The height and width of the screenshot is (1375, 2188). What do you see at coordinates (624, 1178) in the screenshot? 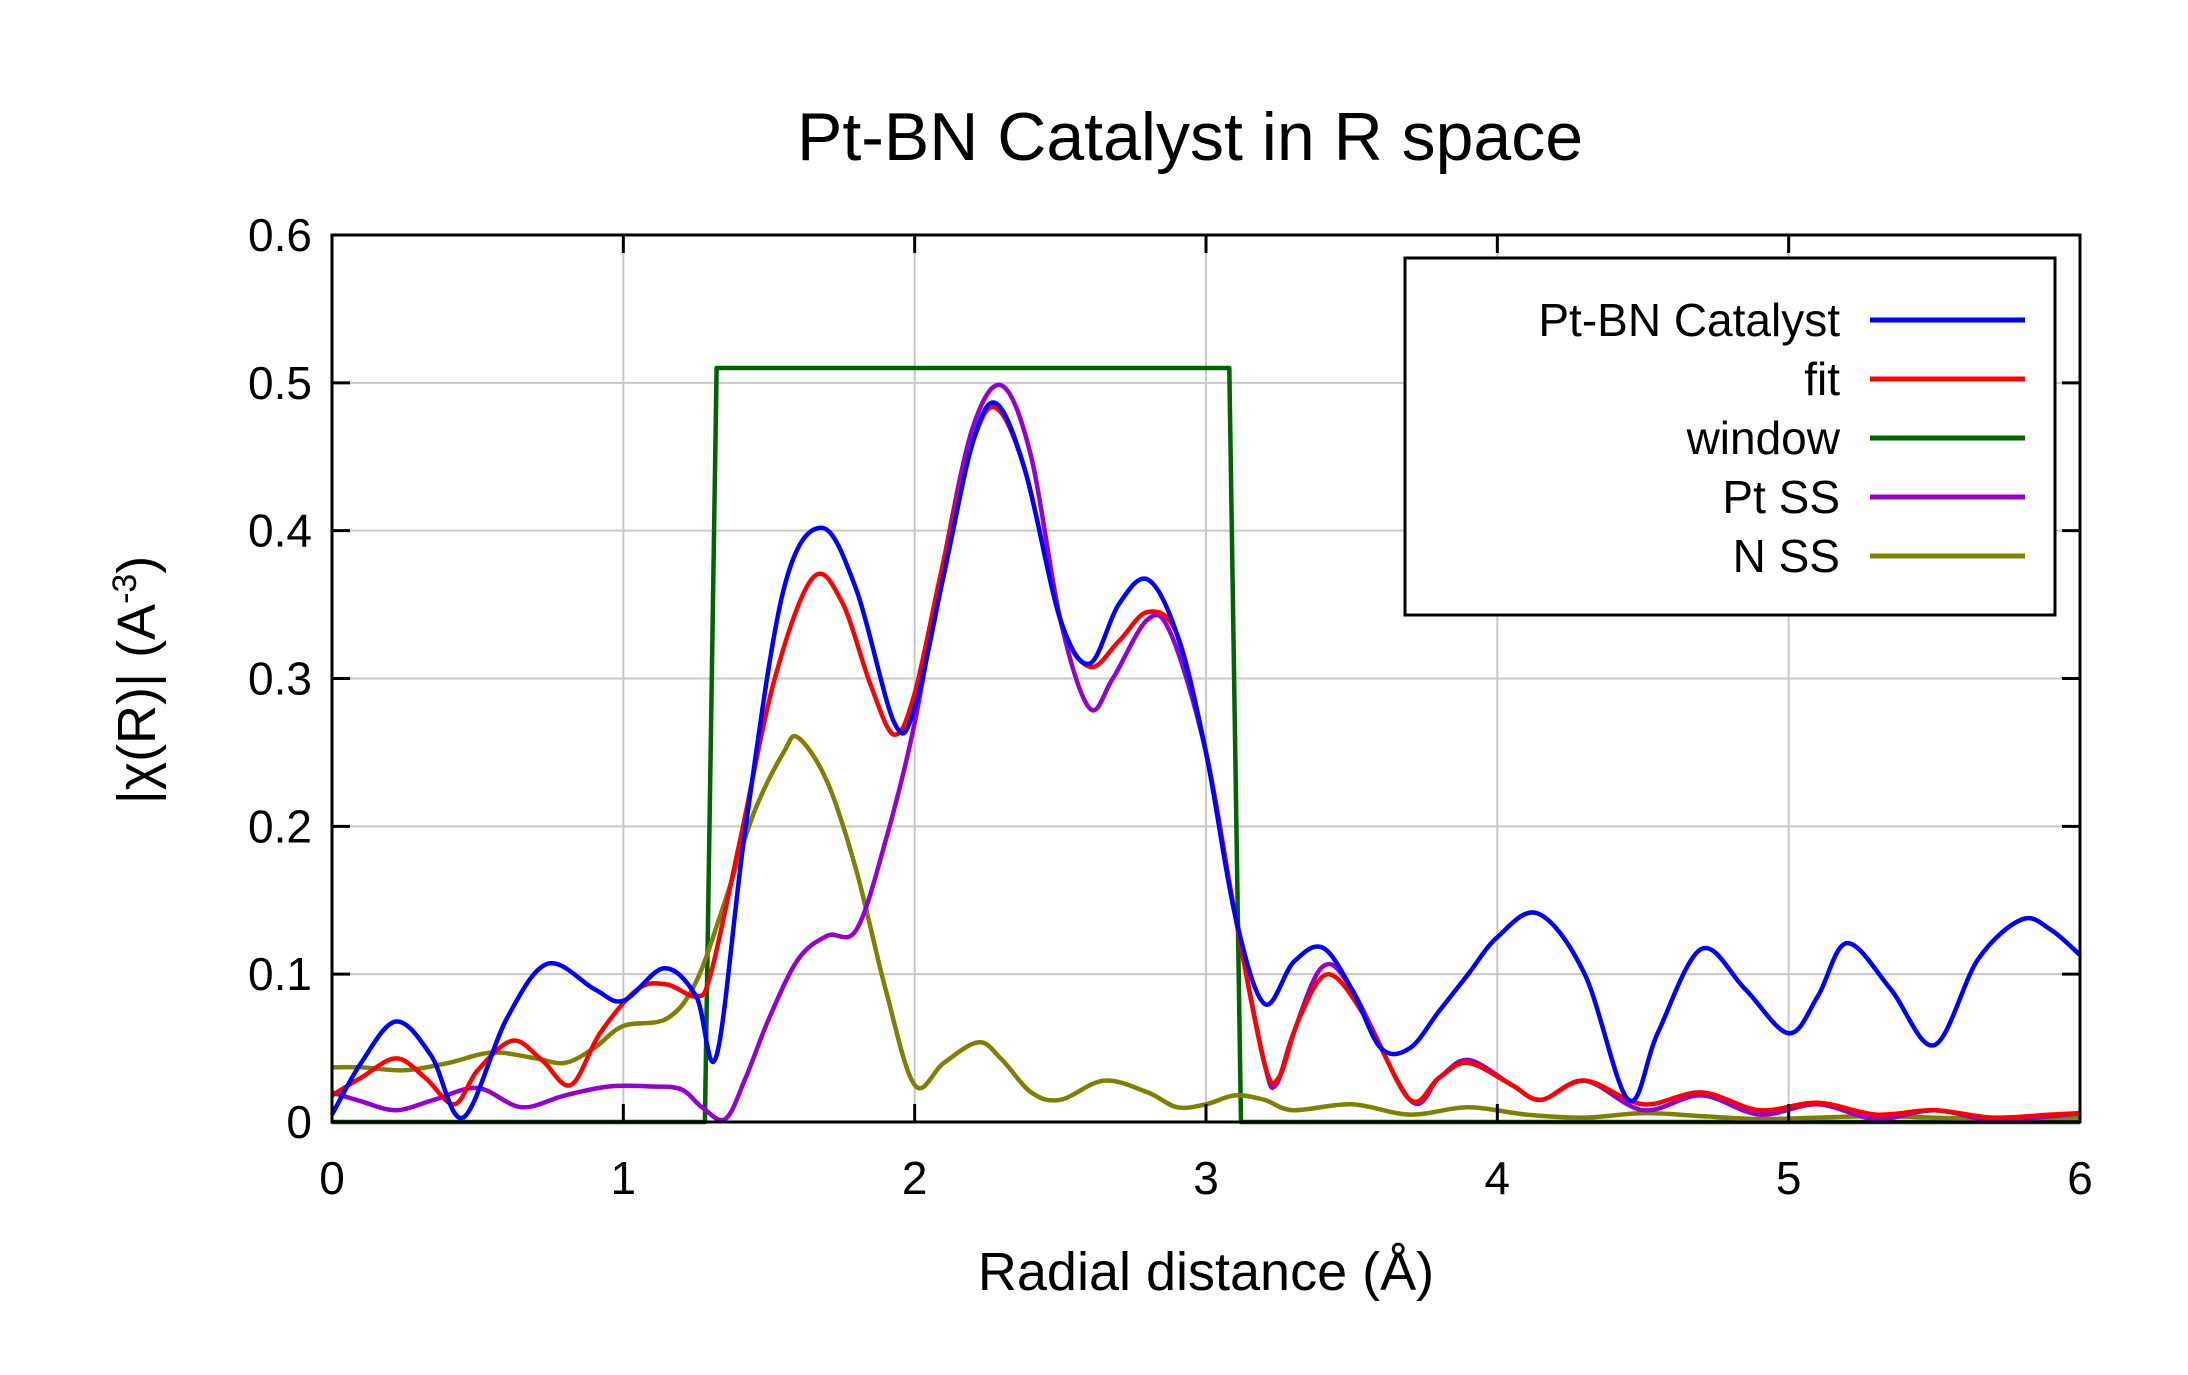
I see `x-tick-label: 1` at bounding box center [624, 1178].